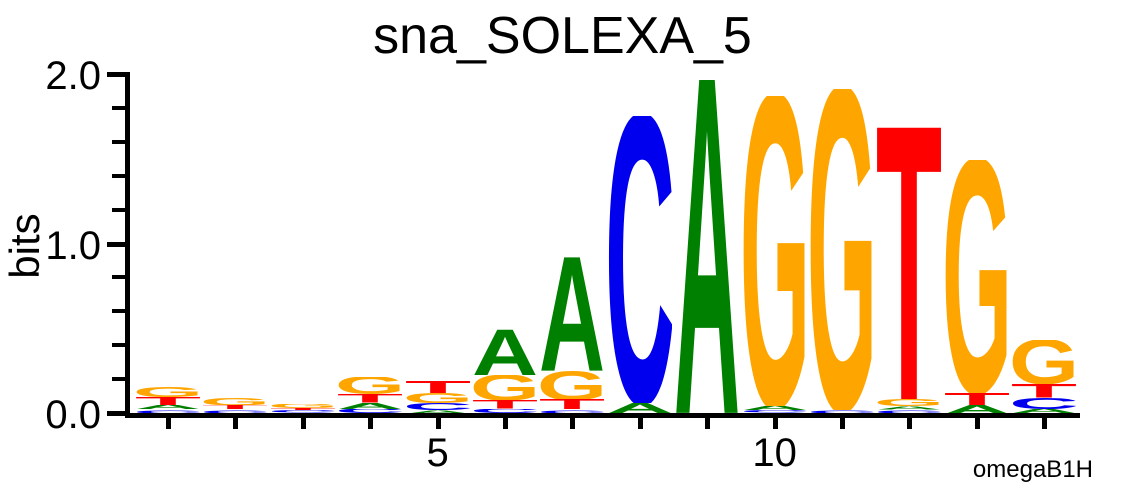  What do you see at coordinates (73, 76) in the screenshot?
I see `y-tick-label: 2.0` at bounding box center [73, 76].